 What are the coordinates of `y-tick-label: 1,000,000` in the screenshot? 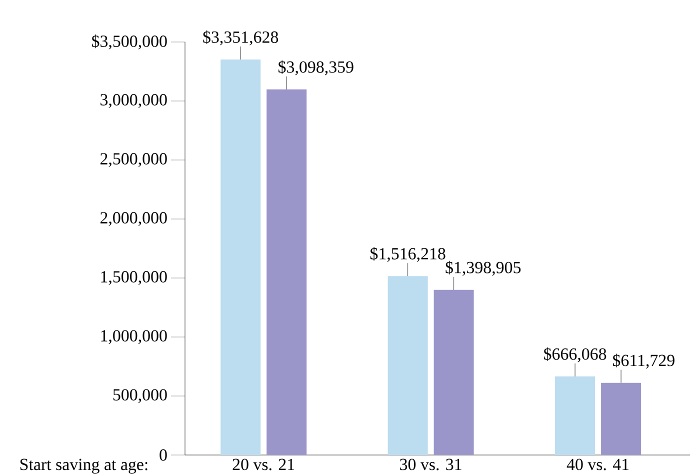 It's located at (134, 337).